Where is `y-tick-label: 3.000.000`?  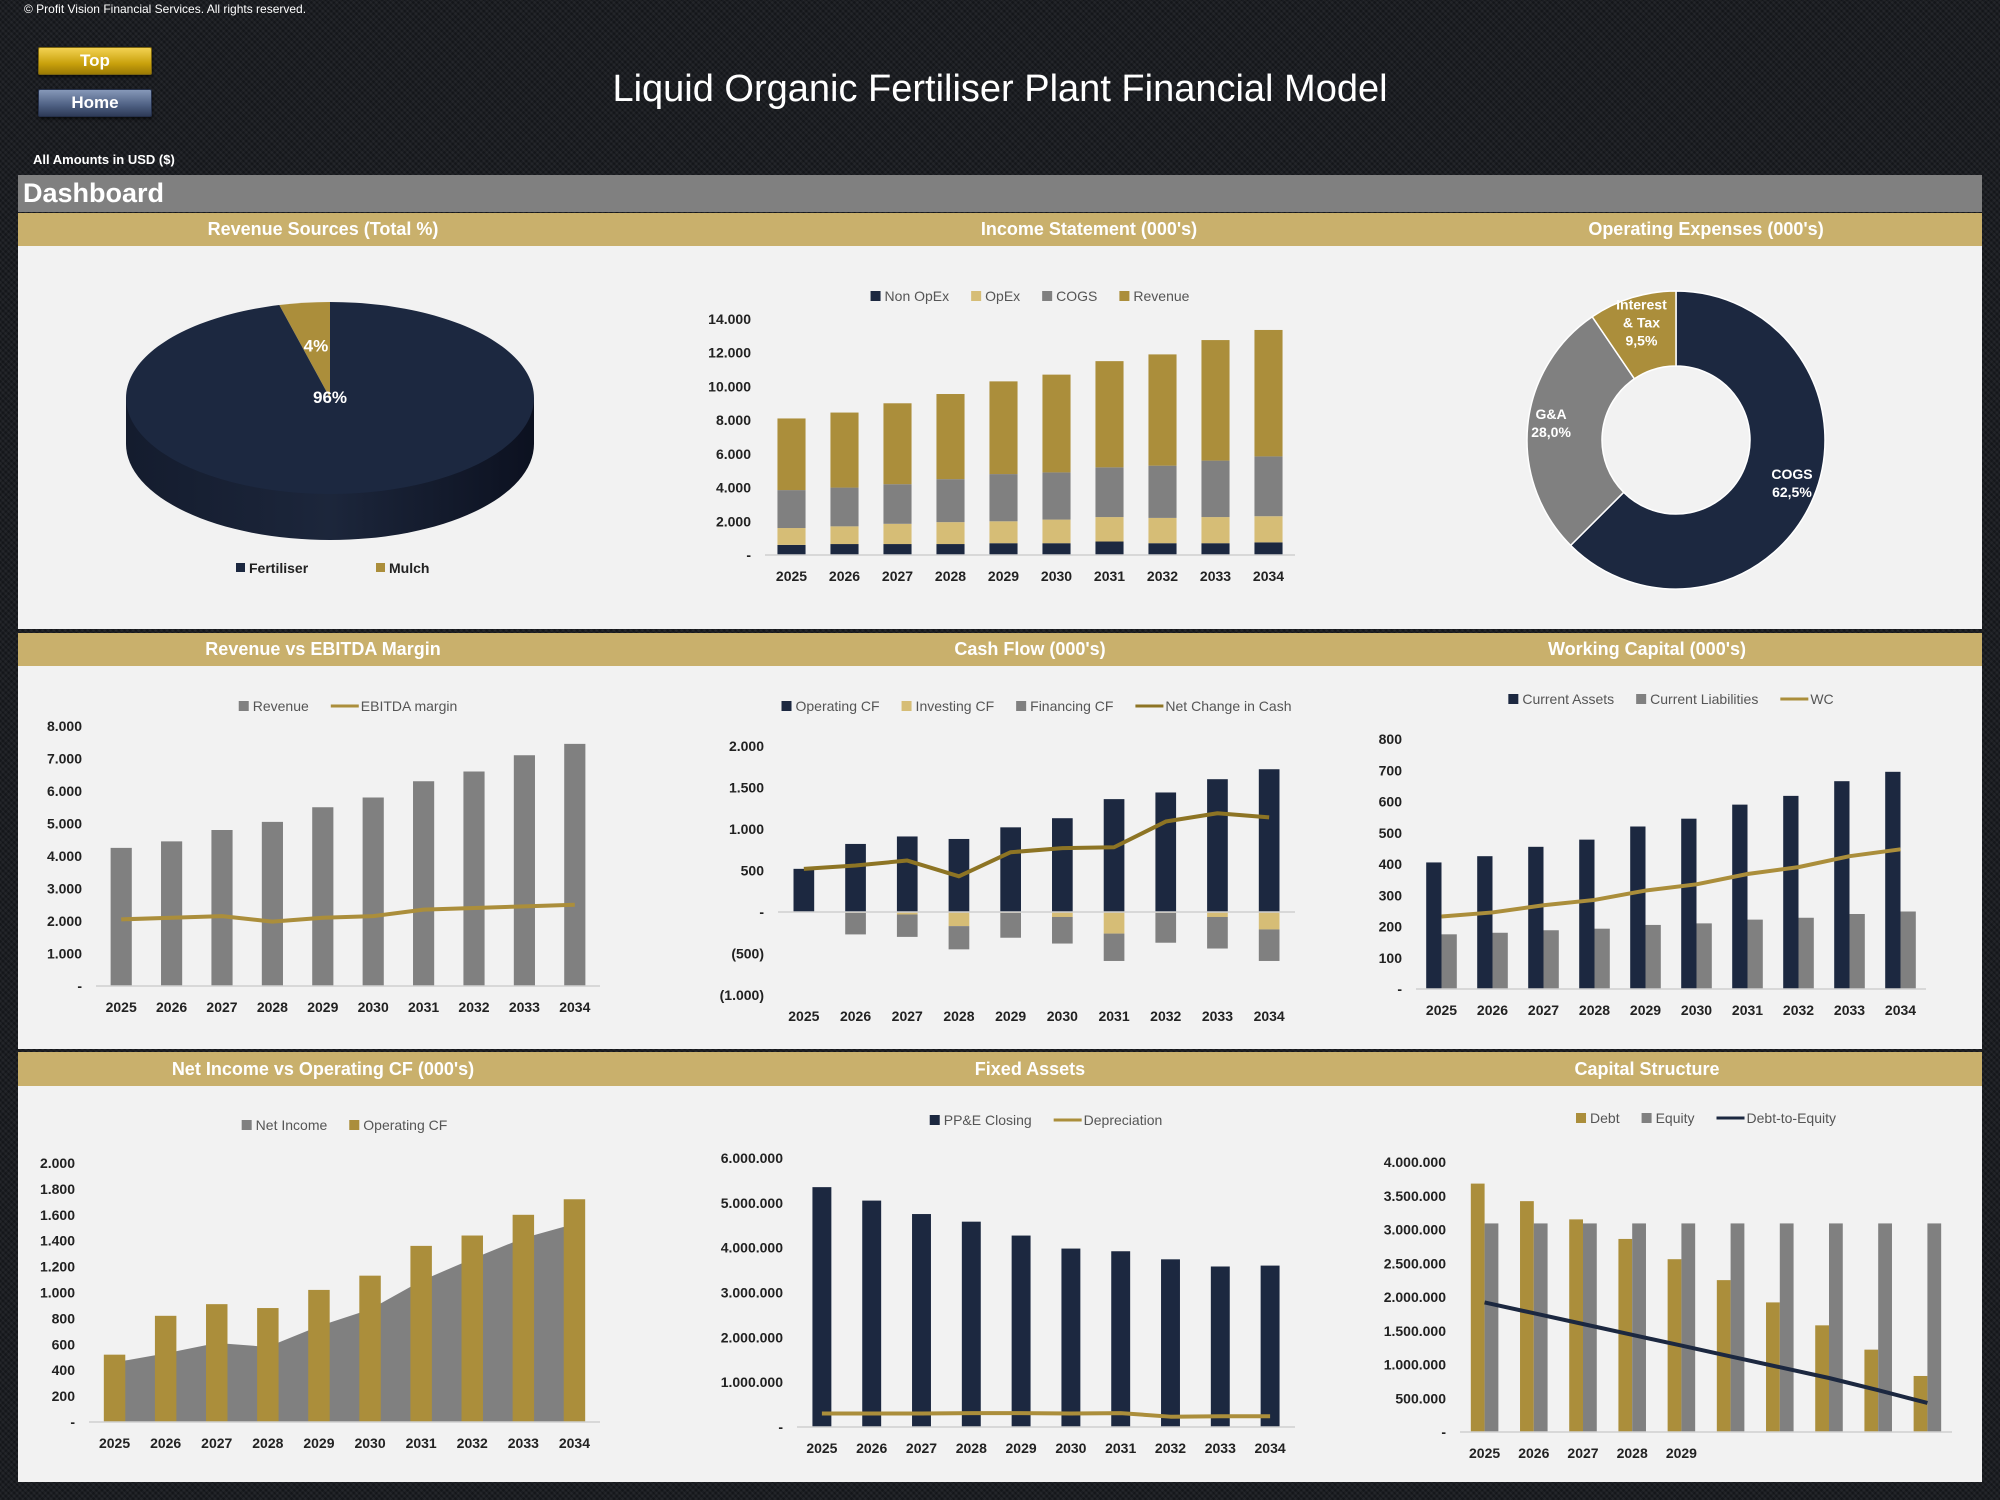
y-tick-label: 3.000.000 is located at coordinates (1415, 1230).